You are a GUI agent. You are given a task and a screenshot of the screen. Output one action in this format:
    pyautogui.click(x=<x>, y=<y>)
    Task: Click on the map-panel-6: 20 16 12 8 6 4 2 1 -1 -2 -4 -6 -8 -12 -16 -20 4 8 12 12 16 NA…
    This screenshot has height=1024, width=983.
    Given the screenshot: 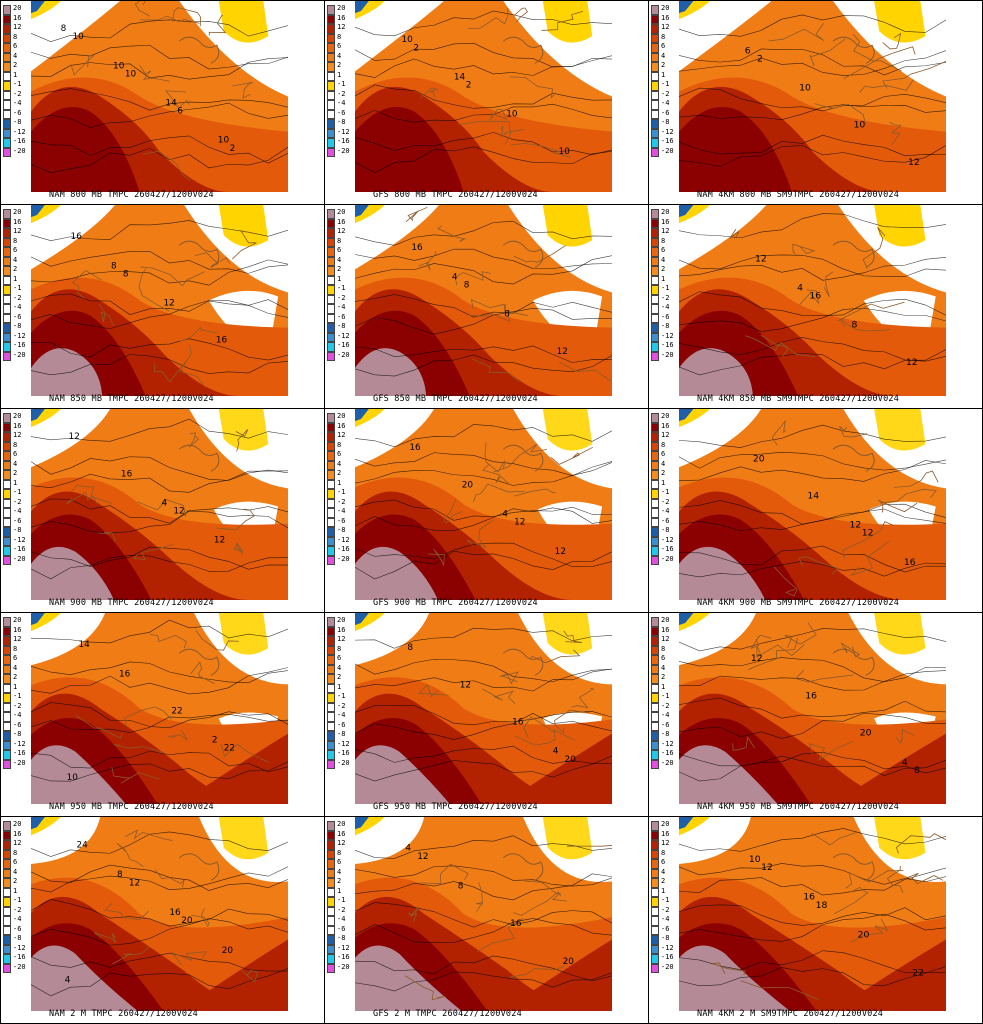 What is the action you would take?
    pyautogui.click(x=815, y=306)
    